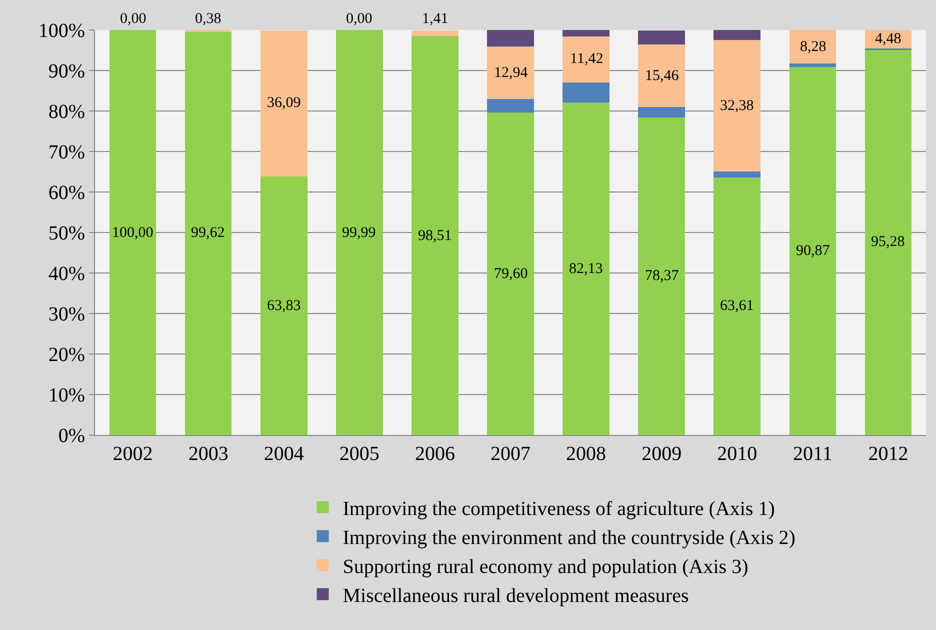 The image size is (936, 630). What do you see at coordinates (66, 355) in the screenshot?
I see `y-tick-label: 20%` at bounding box center [66, 355].